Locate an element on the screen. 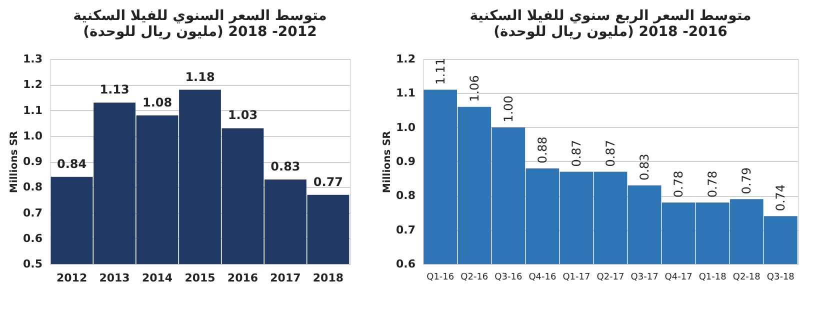  x-tick-label: Q1-18 is located at coordinates (712, 277).